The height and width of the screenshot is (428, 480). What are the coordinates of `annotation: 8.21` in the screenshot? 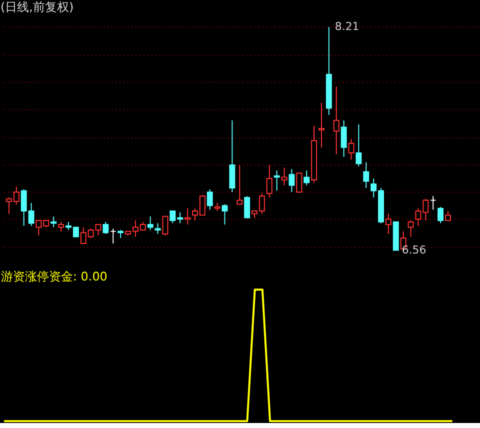 It's located at (347, 26).